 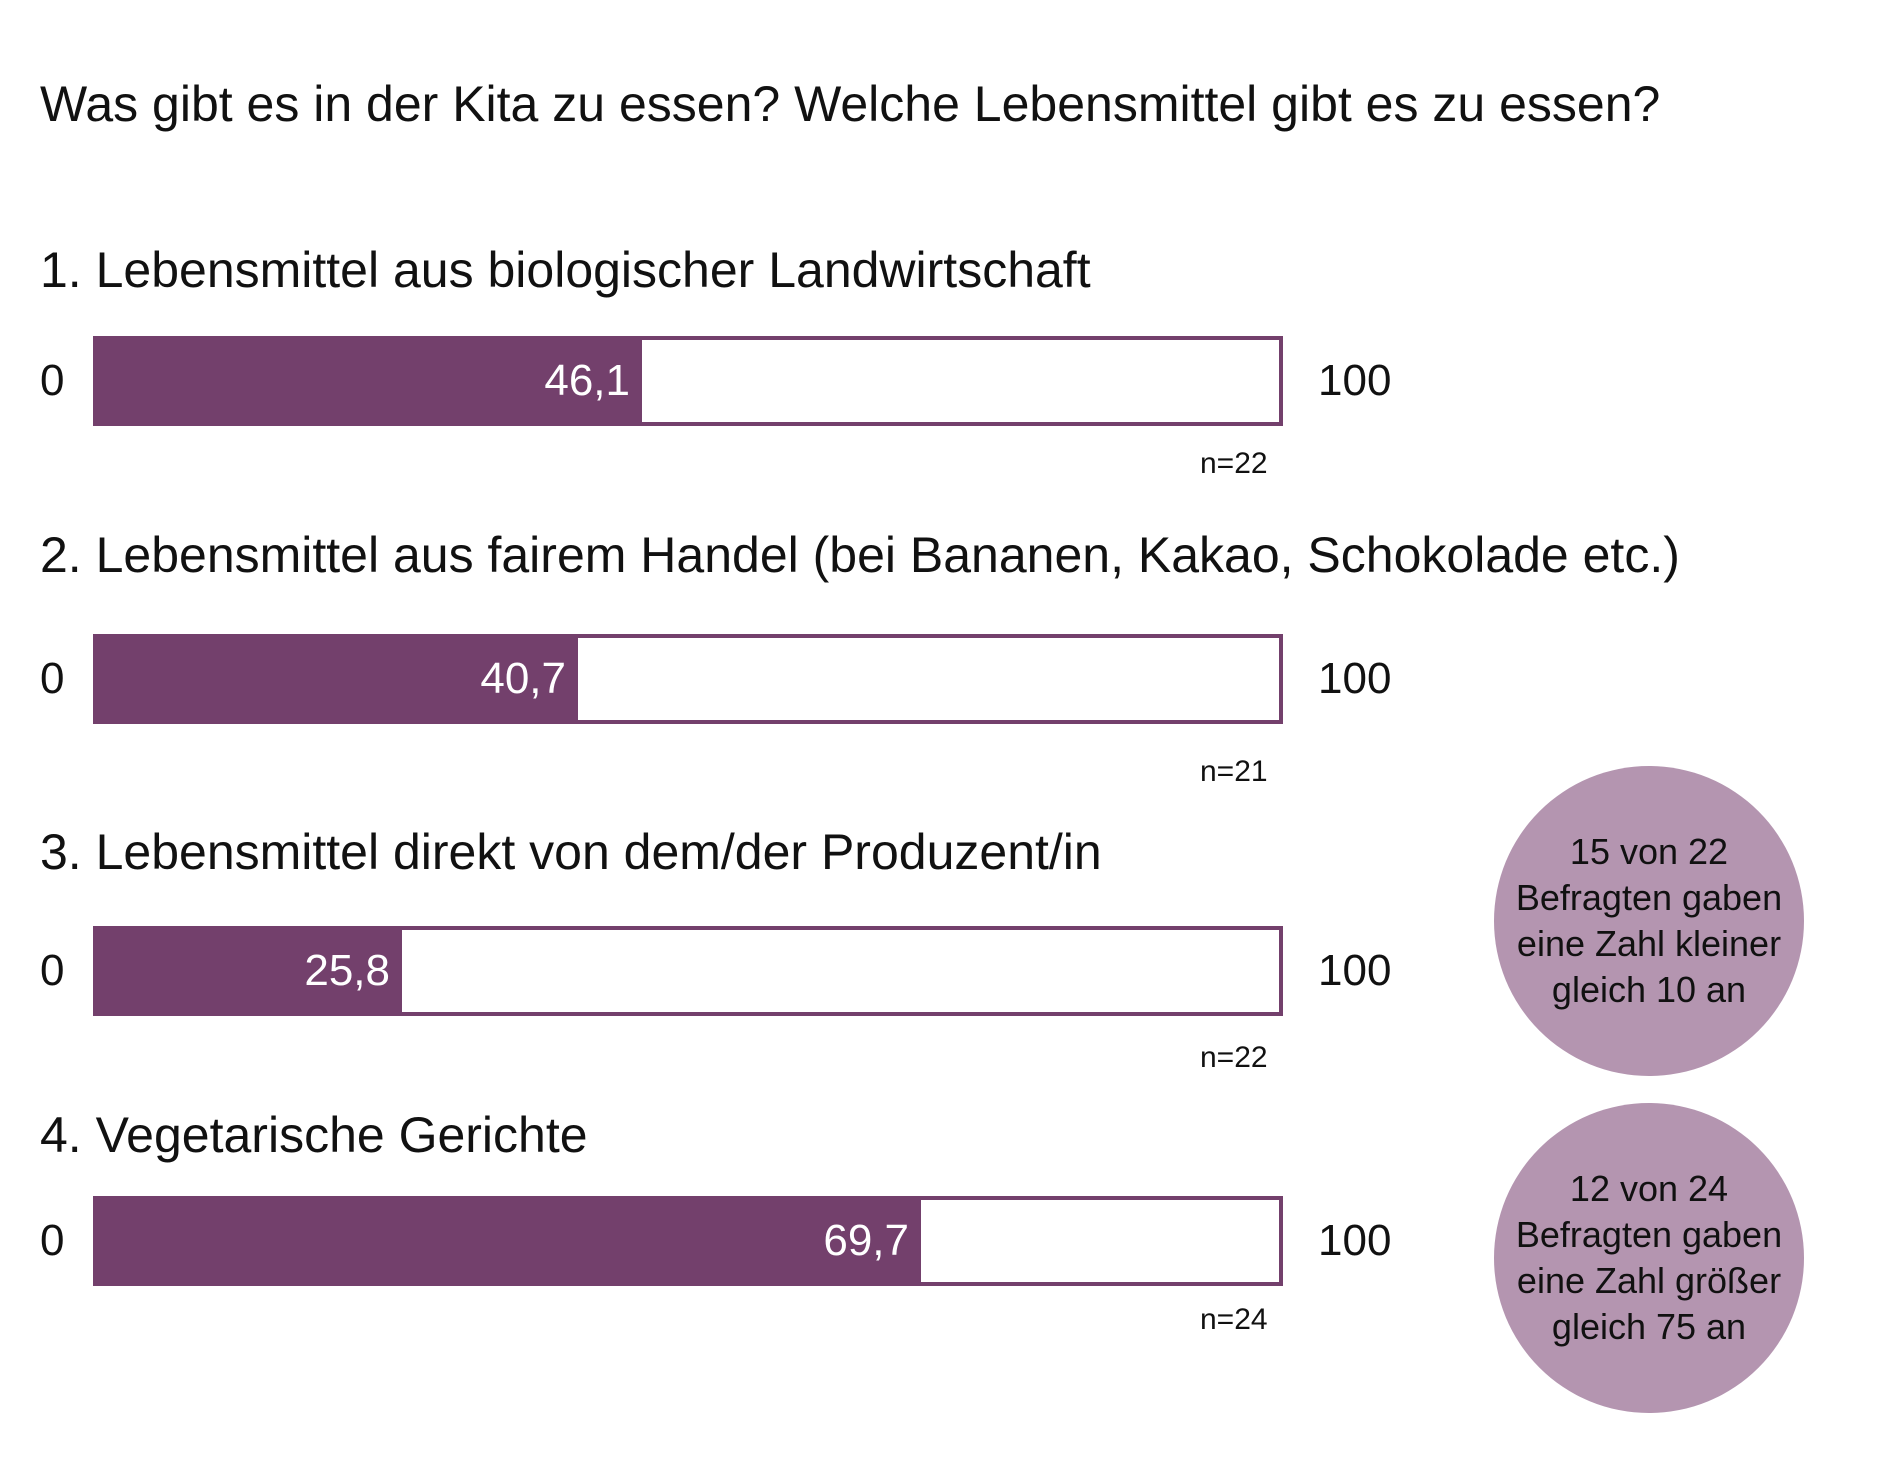 I want to click on annotation-line: gleich 10 an, so click(x=1649, y=989).